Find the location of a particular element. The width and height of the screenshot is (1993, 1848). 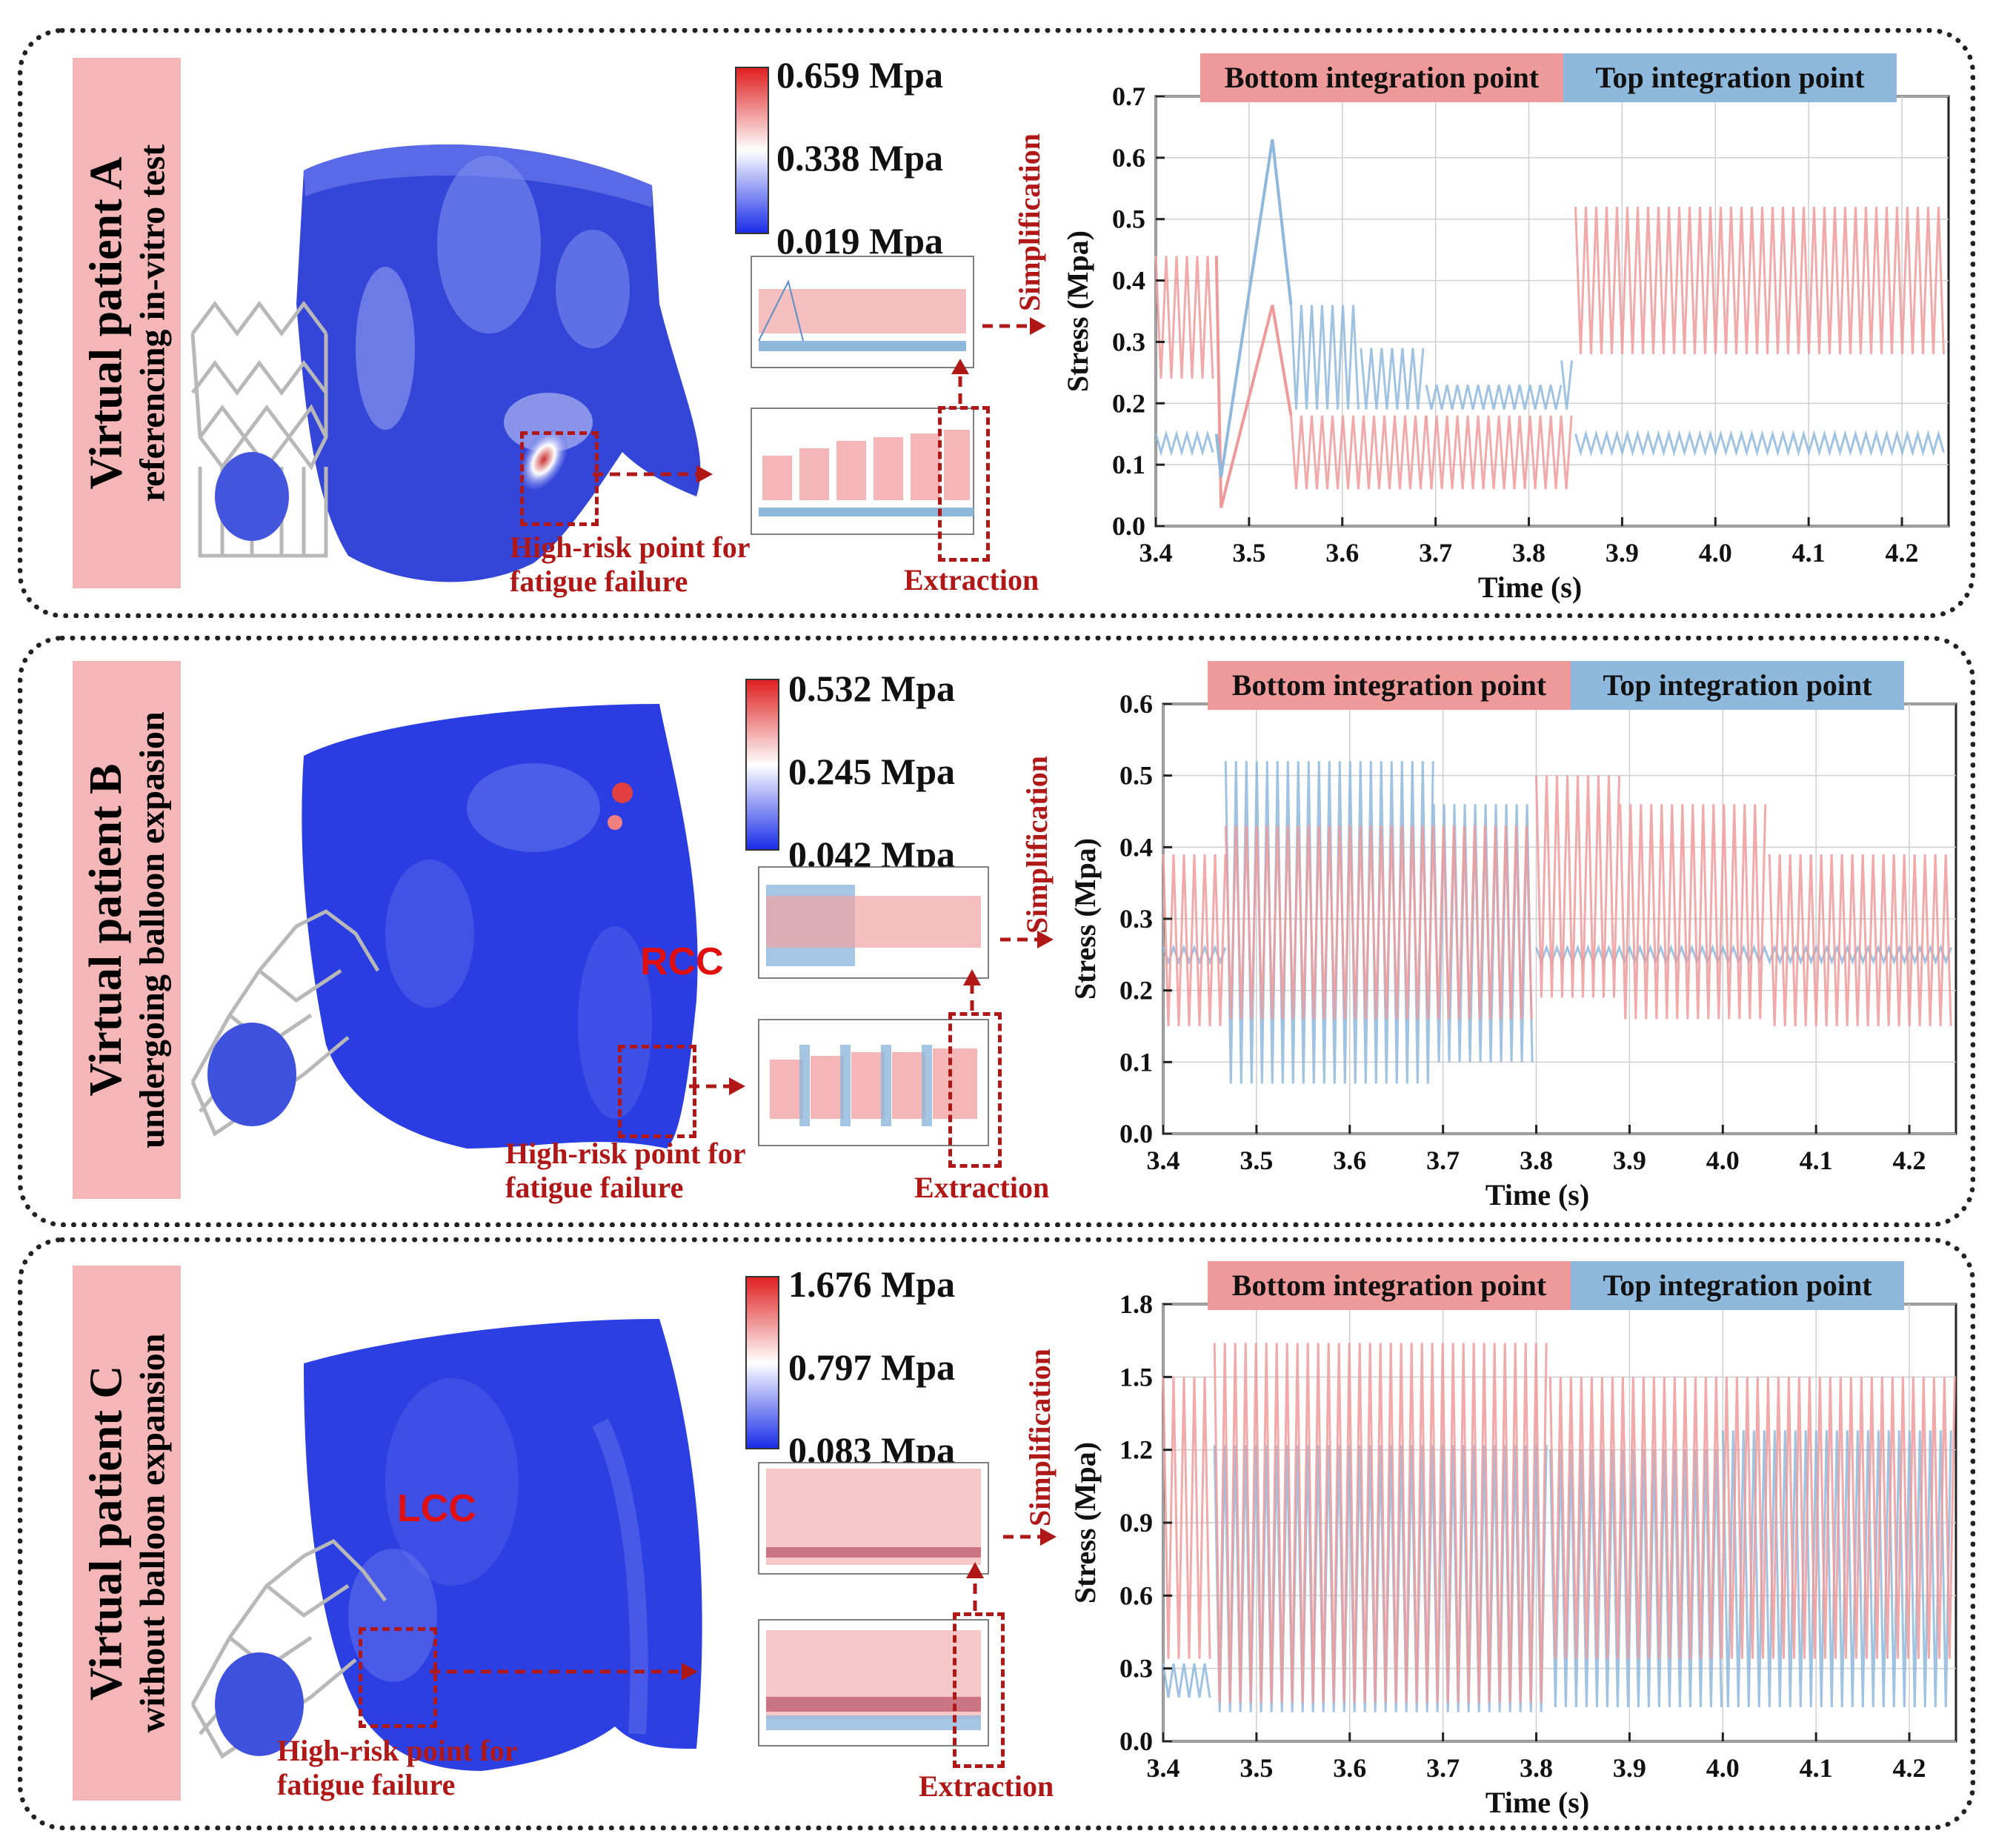

colorbar-mid: 0.338 Mpa is located at coordinates (859, 158).